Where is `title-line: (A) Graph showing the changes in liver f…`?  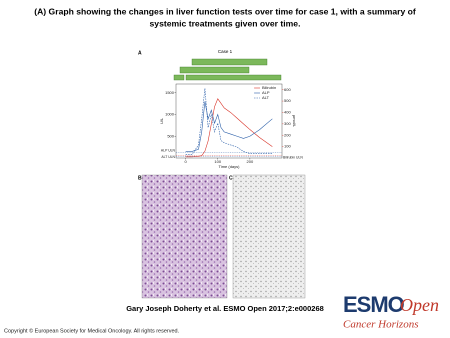 title-line: (A) Graph showing the changes in liver f… is located at coordinates (225, 11).